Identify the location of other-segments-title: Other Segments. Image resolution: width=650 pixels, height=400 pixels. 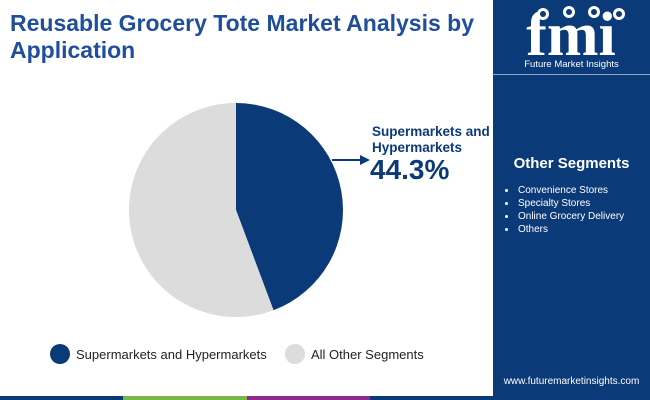
(571, 163).